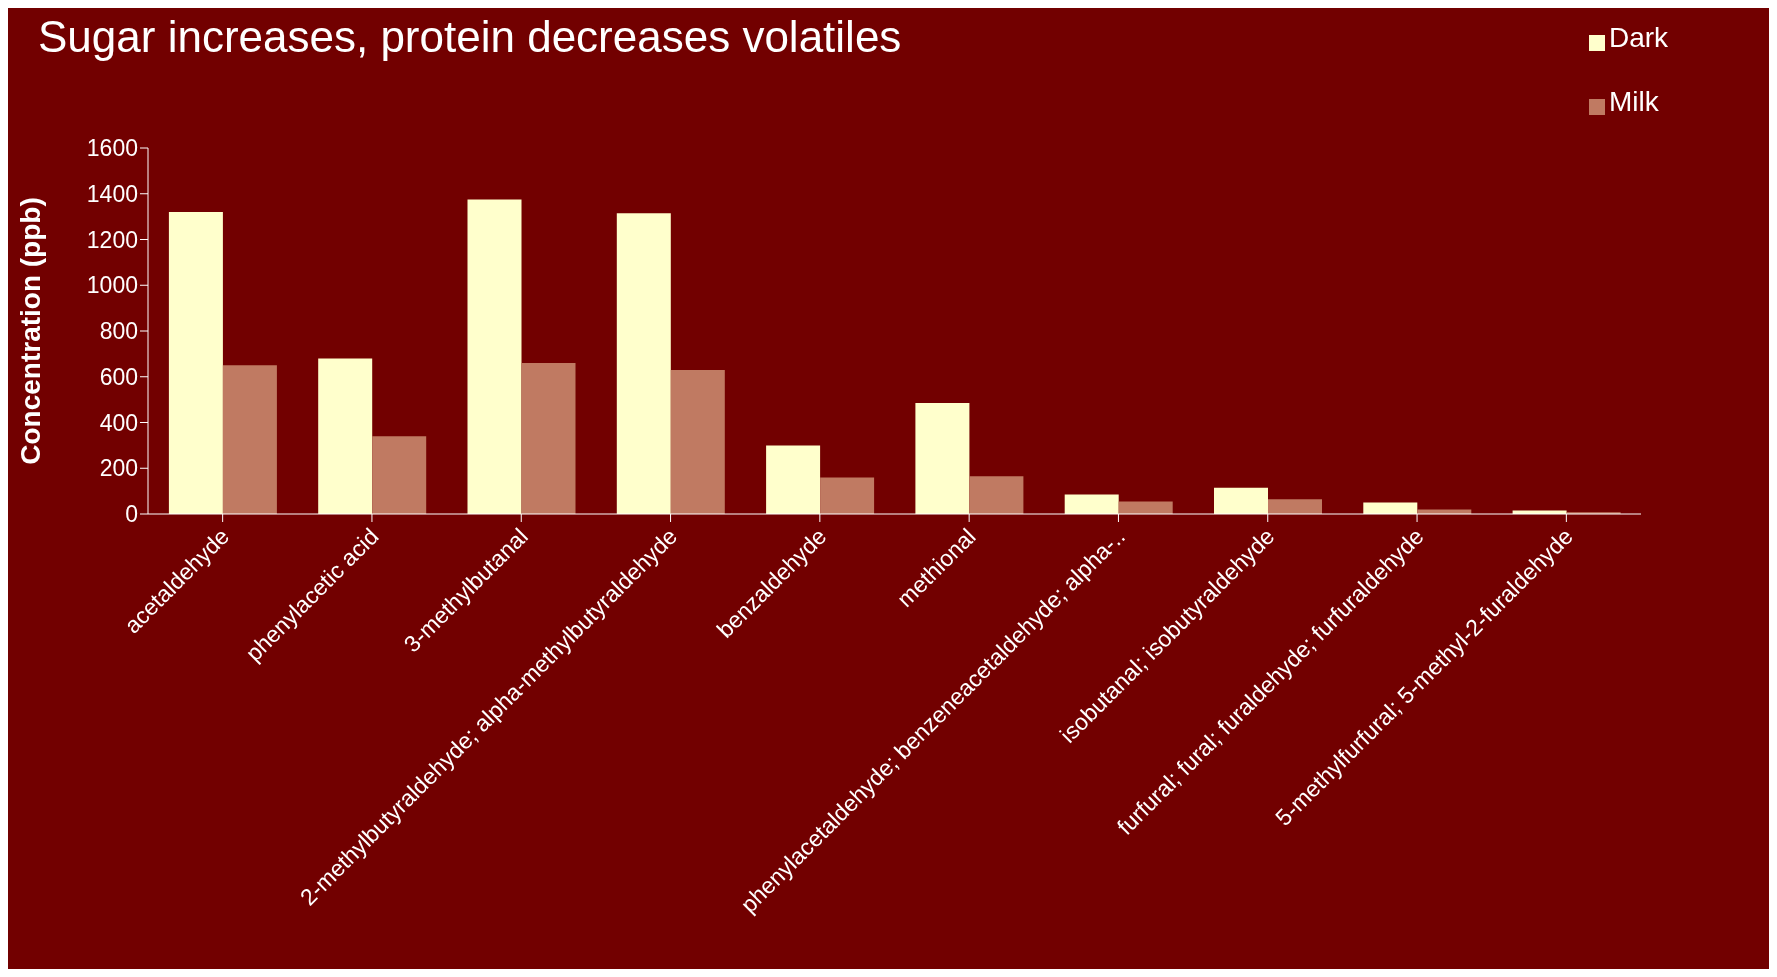 The height and width of the screenshot is (977, 1777). I want to click on y-tick-label: 1000, so click(112, 285).